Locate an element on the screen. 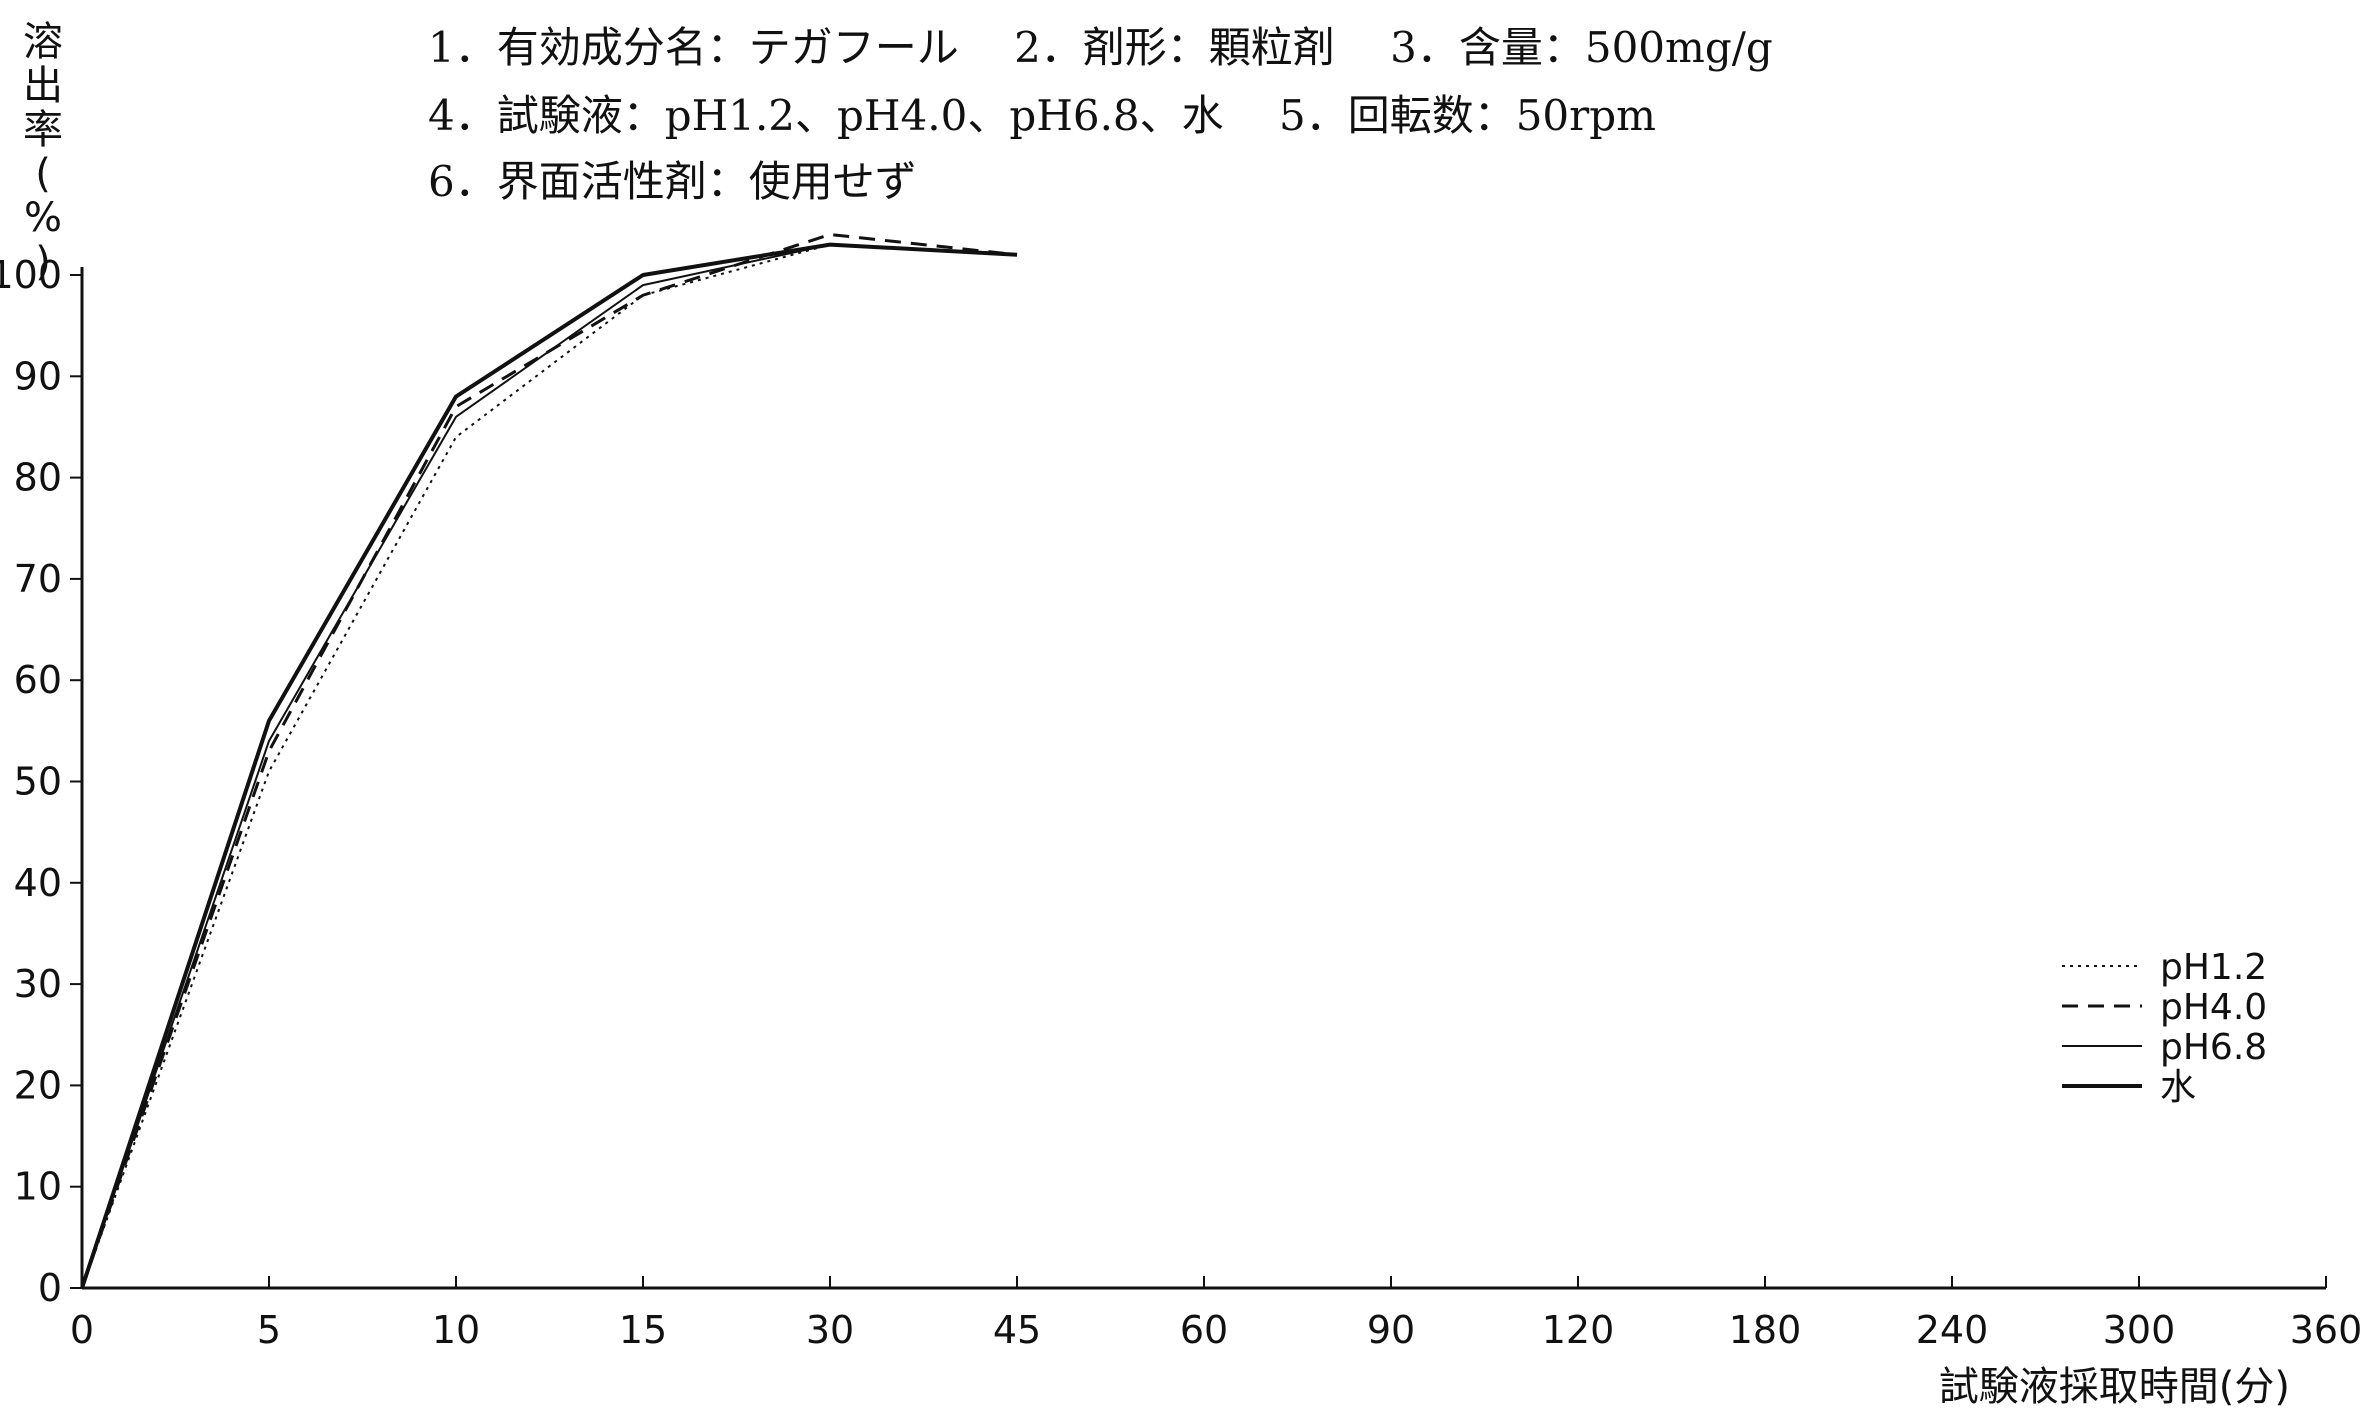 Image resolution: width=2362 pixels, height=1417 pixels. header-line-3: 6．界面活性剤：使用せず is located at coordinates (672, 181).